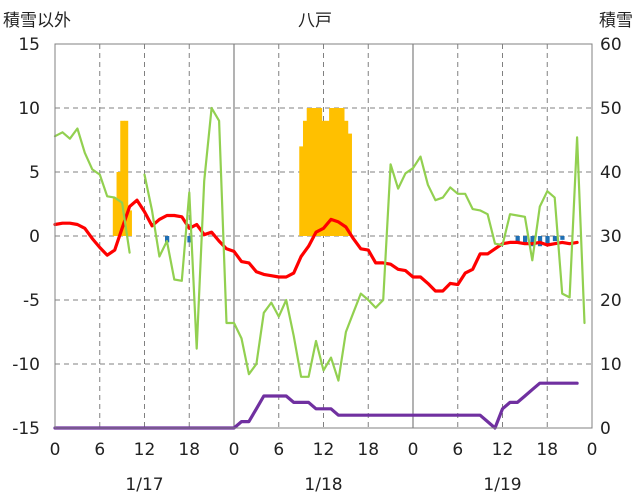  I want to click on left-tick-label: 10, so click(29, 109).